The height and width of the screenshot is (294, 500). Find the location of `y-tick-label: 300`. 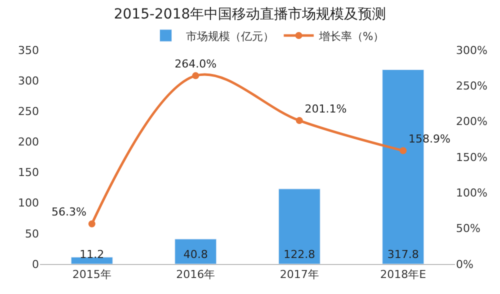

y-tick-label: 300 is located at coordinates (28, 81).